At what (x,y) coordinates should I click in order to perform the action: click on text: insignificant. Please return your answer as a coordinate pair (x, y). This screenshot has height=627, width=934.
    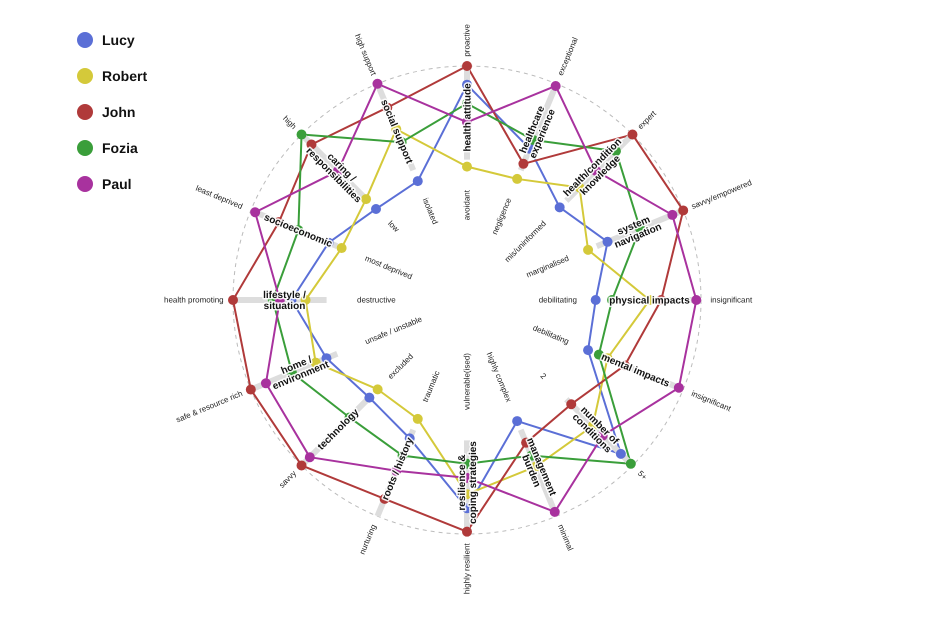
    Looking at the image, I should click on (731, 300).